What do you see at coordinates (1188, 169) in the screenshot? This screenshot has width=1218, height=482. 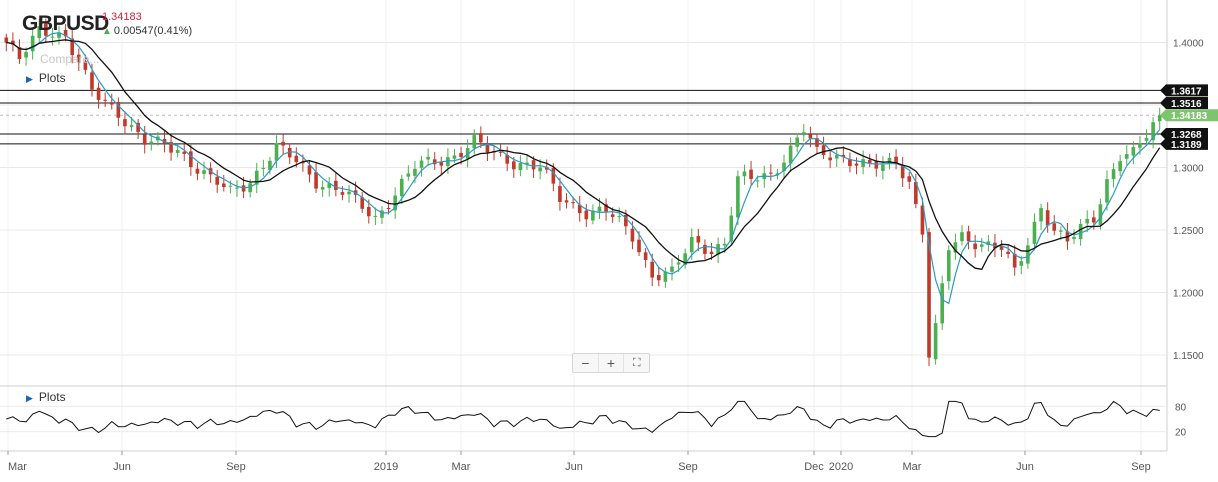 I see `y-tick-label: 1.3000` at bounding box center [1188, 169].